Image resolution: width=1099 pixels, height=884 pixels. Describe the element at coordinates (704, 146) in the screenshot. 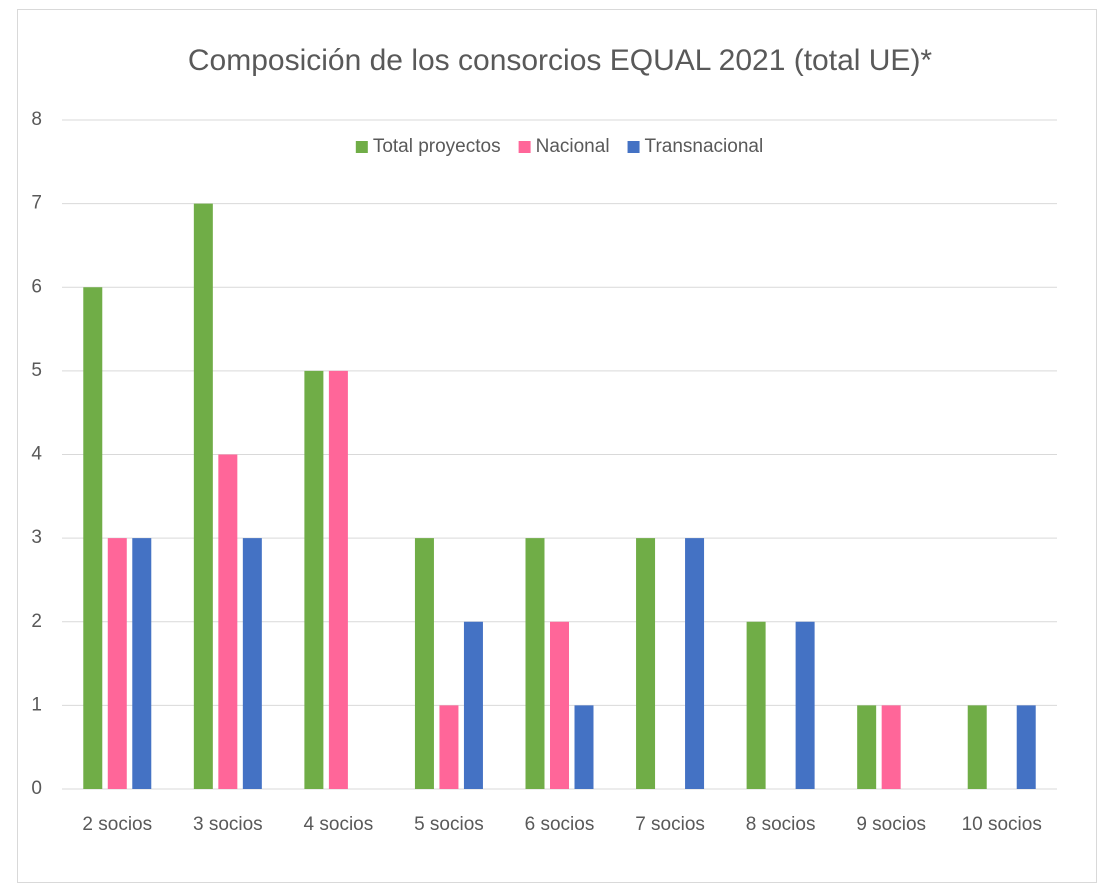

I see `legend-label: Transnacional` at that location.